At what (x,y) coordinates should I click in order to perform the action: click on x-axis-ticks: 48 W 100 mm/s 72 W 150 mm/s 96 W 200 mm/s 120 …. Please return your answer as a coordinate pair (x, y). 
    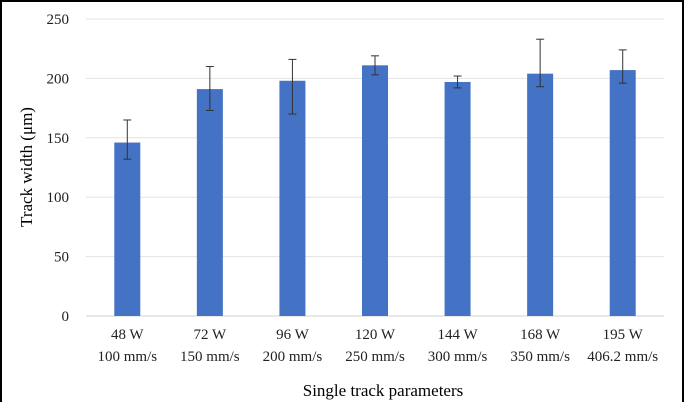
    Looking at the image, I should click on (377, 346).